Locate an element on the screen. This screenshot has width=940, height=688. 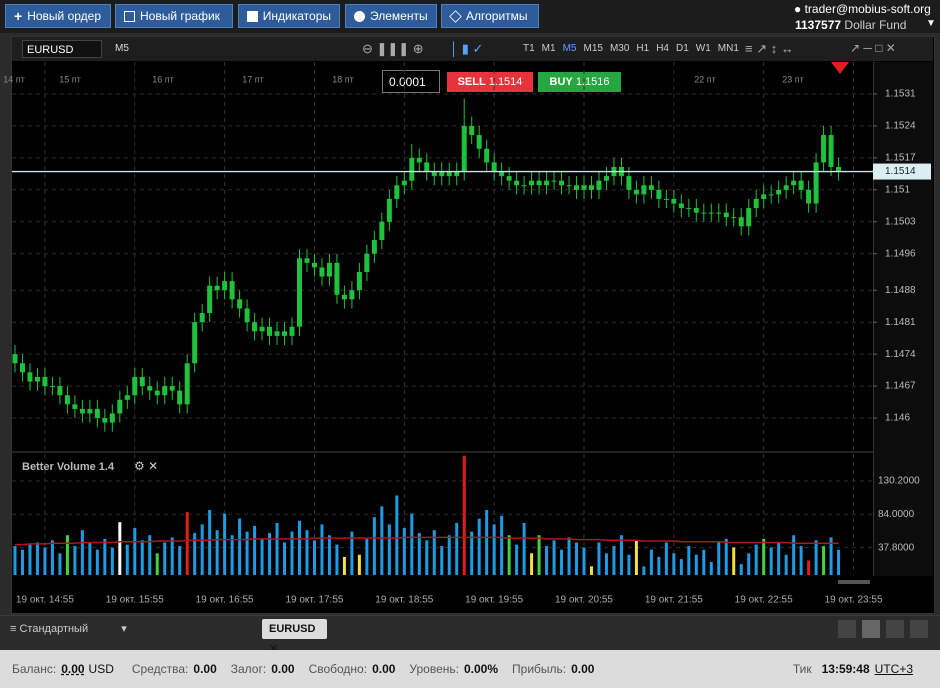
buy-label: BUY is located at coordinates (561, 82).